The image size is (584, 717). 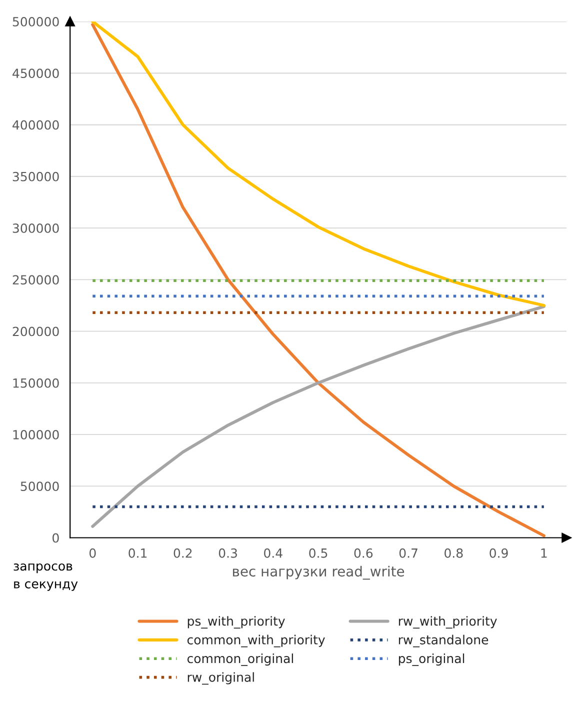 I want to click on x-tick-label: 0.7, so click(x=408, y=553).